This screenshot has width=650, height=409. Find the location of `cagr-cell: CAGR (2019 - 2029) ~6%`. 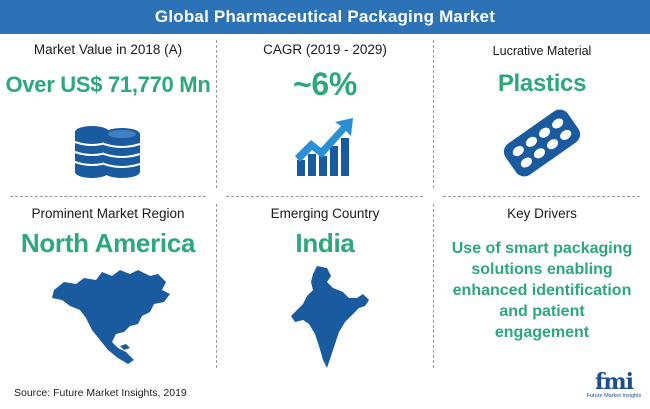

cagr-cell: CAGR (2019 - 2029) ~6% is located at coordinates (325, 116).